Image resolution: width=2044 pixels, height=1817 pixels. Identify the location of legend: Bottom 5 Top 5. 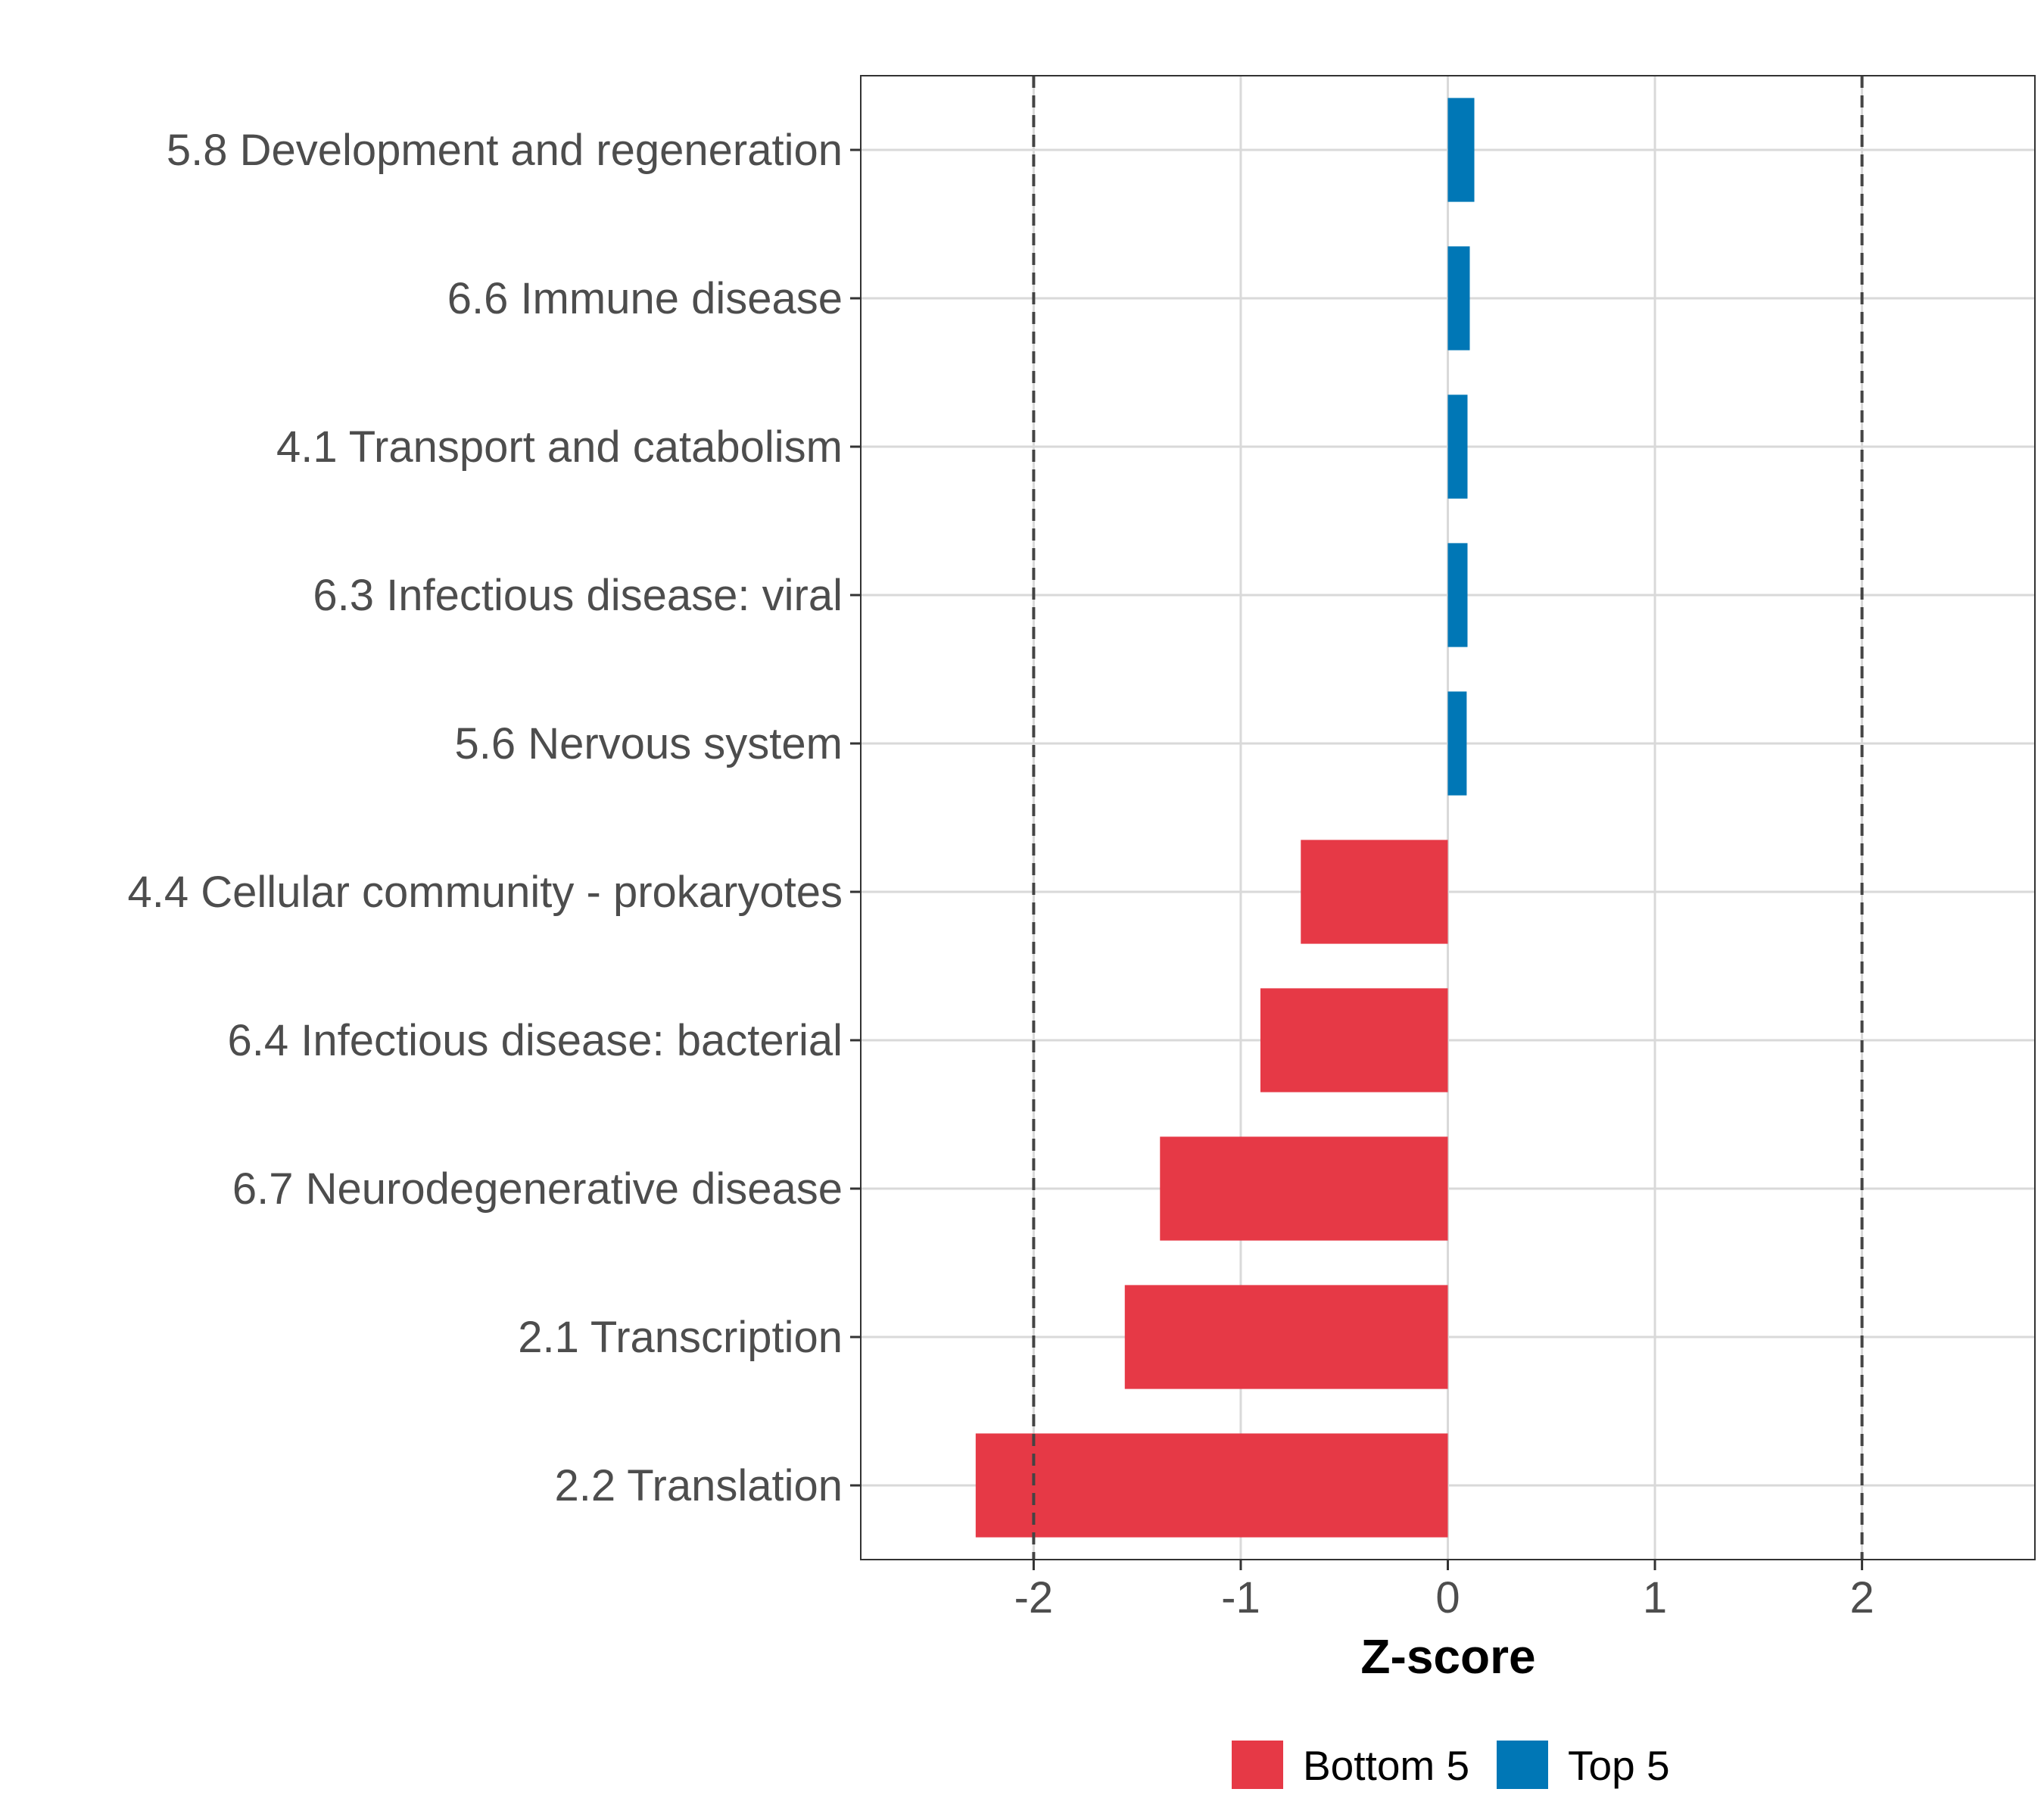
(1451, 1765).